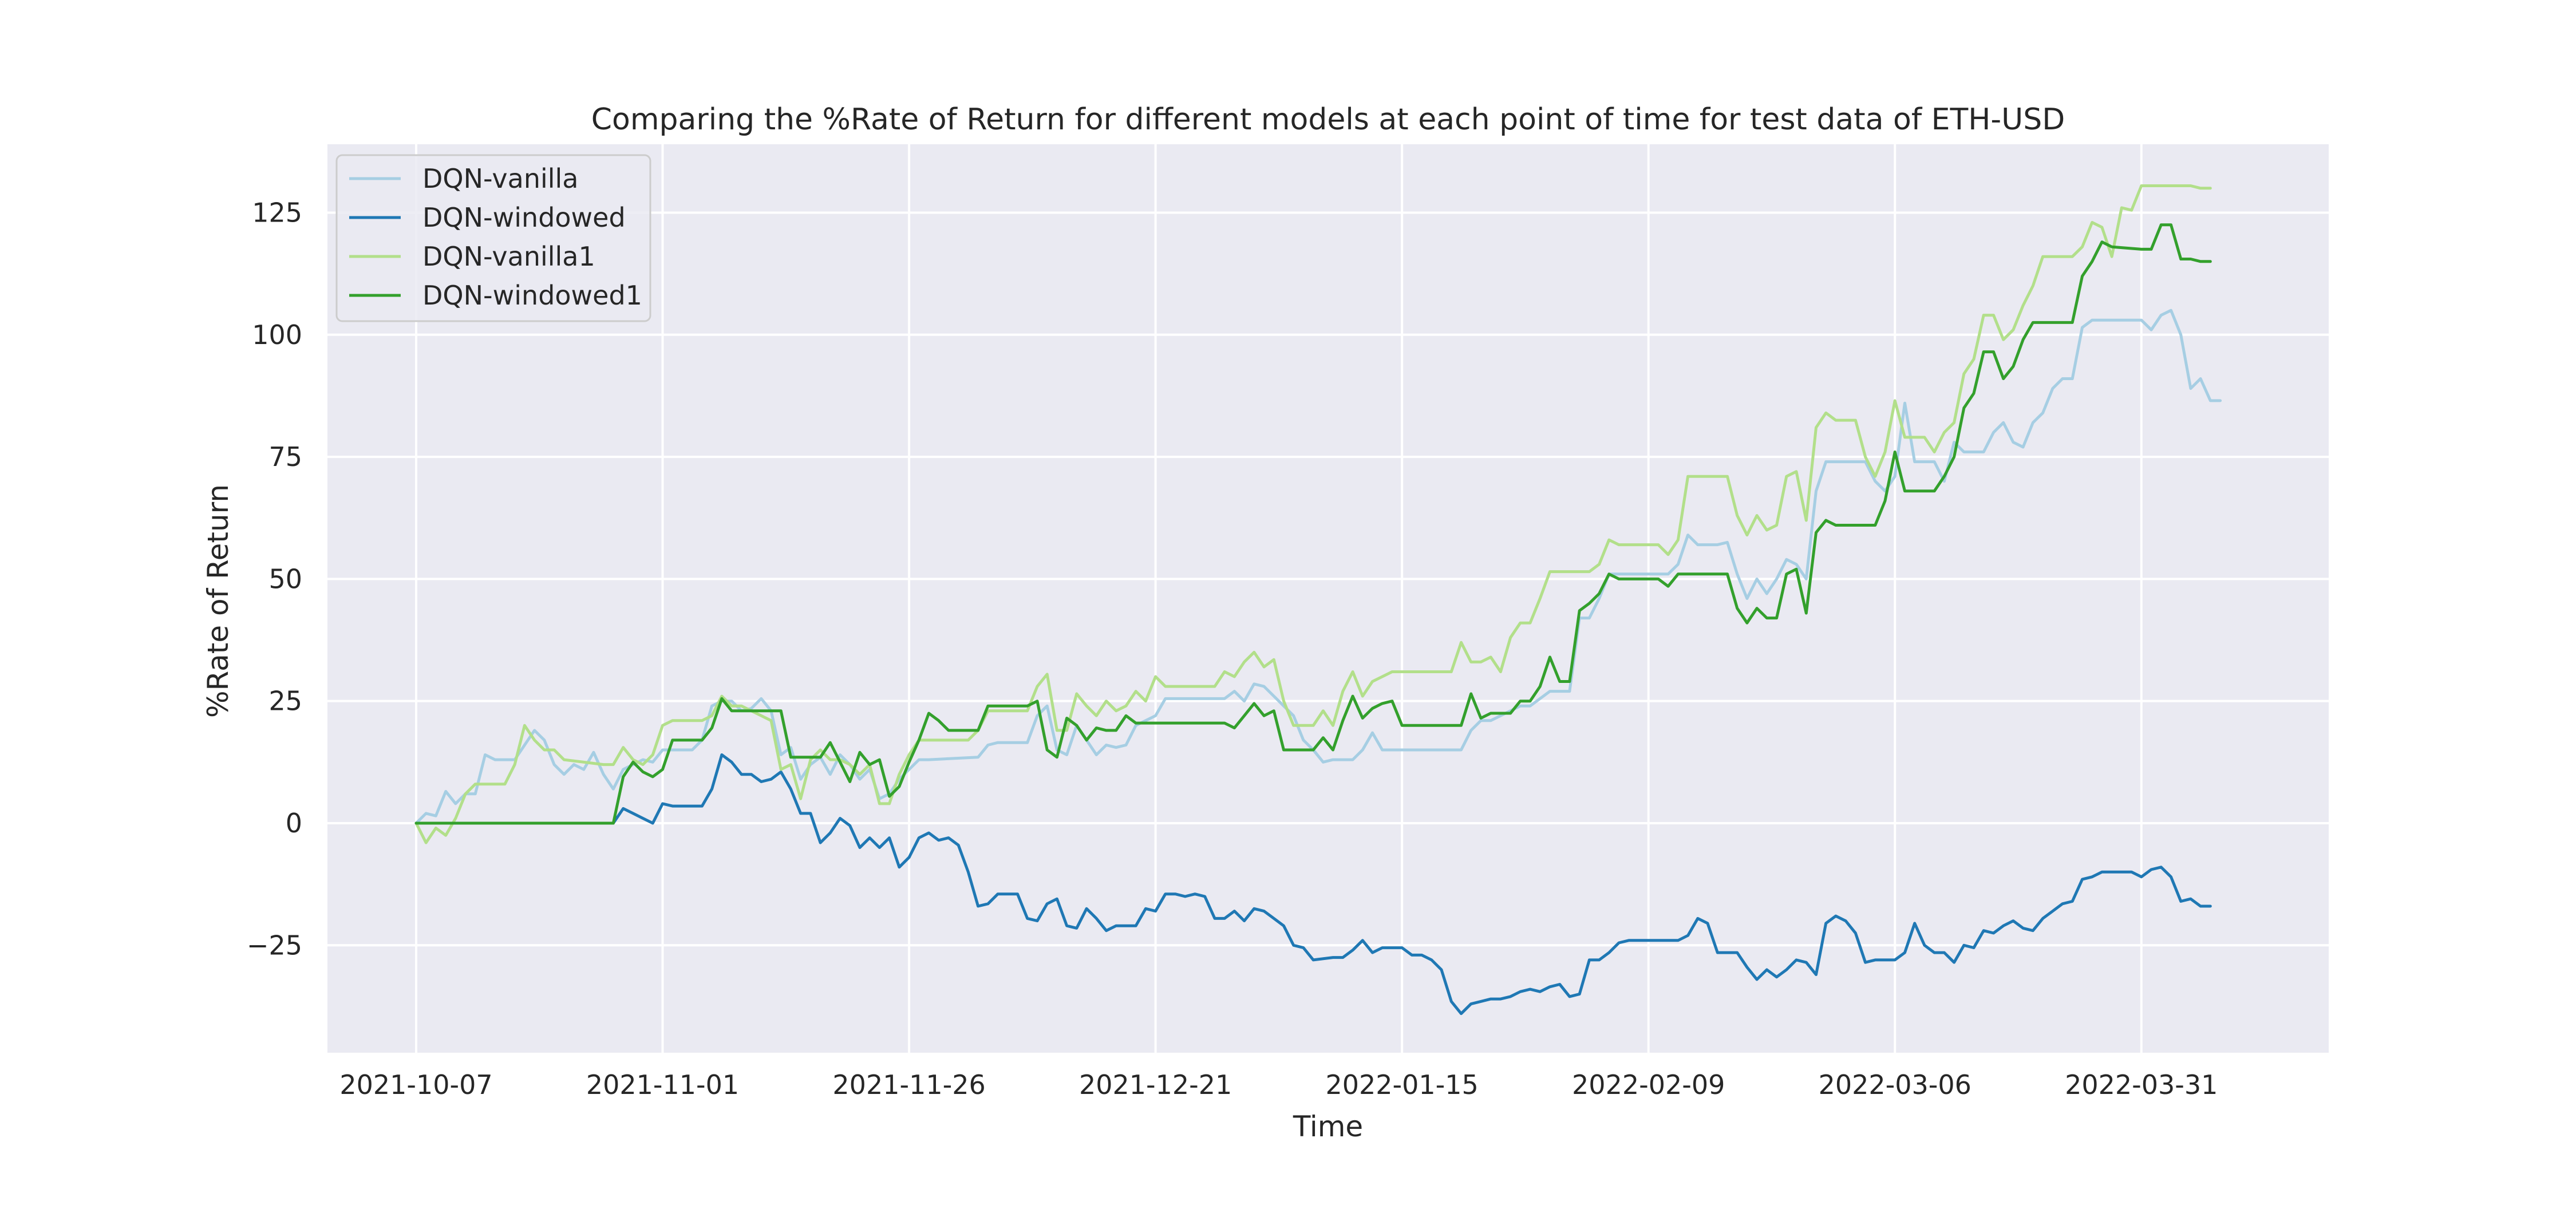 The image size is (2576, 1205). What do you see at coordinates (2141, 1084) in the screenshot?
I see `x-tick-label: 2022-03-31` at bounding box center [2141, 1084].